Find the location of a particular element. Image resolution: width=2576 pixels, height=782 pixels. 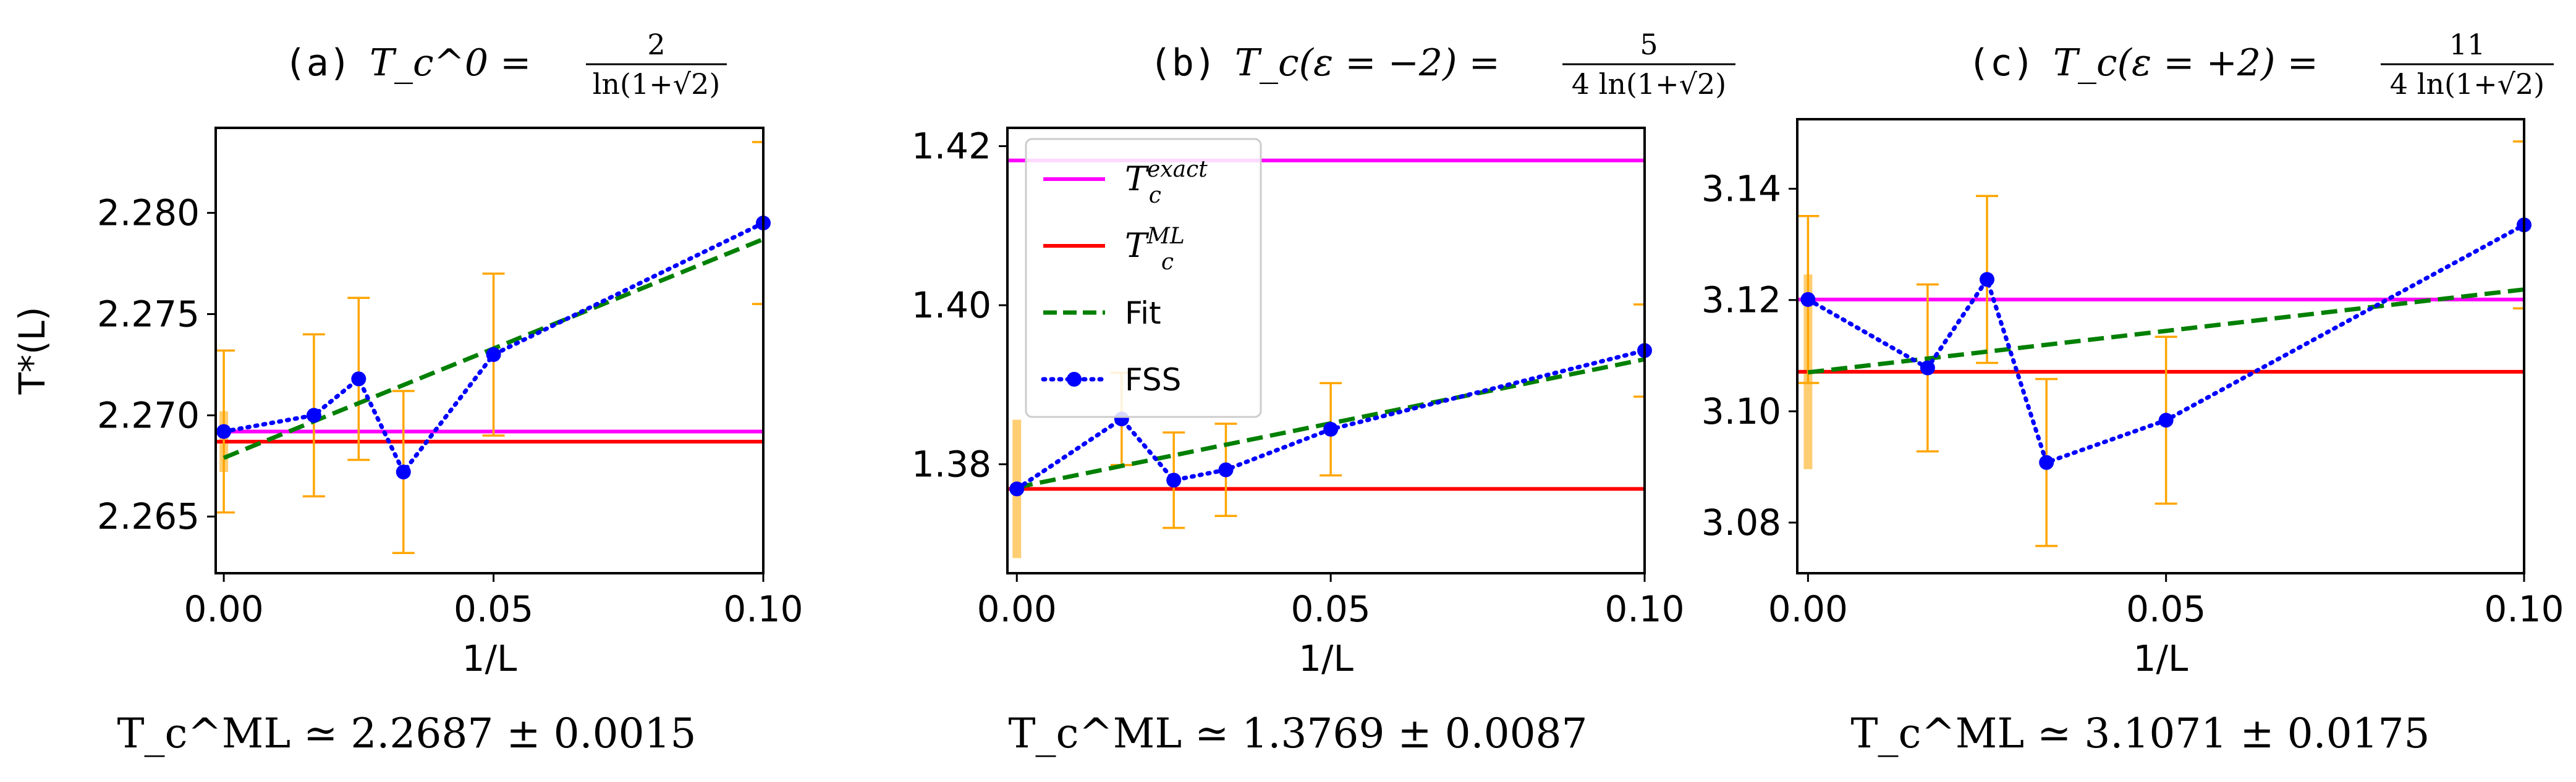

y-tick-label: 3.08 is located at coordinates (1741, 523).